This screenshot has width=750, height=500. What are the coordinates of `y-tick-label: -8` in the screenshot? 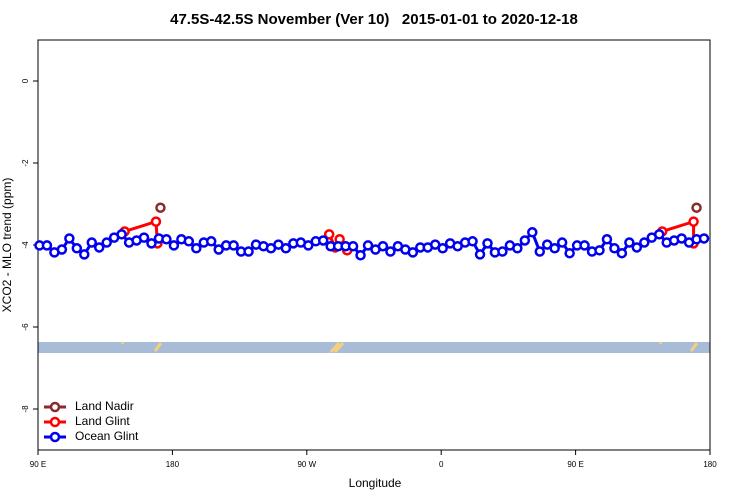 It's located at (25, 409).